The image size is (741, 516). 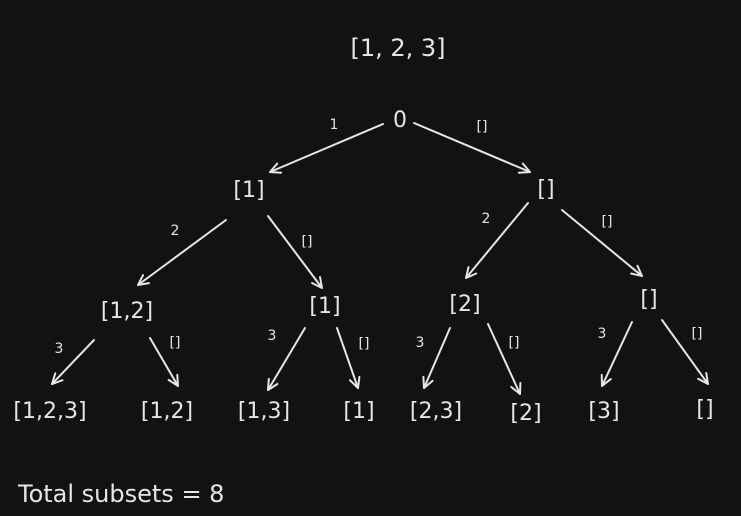 What do you see at coordinates (286, 359) in the screenshot?
I see `edge-b-left` at bounding box center [286, 359].